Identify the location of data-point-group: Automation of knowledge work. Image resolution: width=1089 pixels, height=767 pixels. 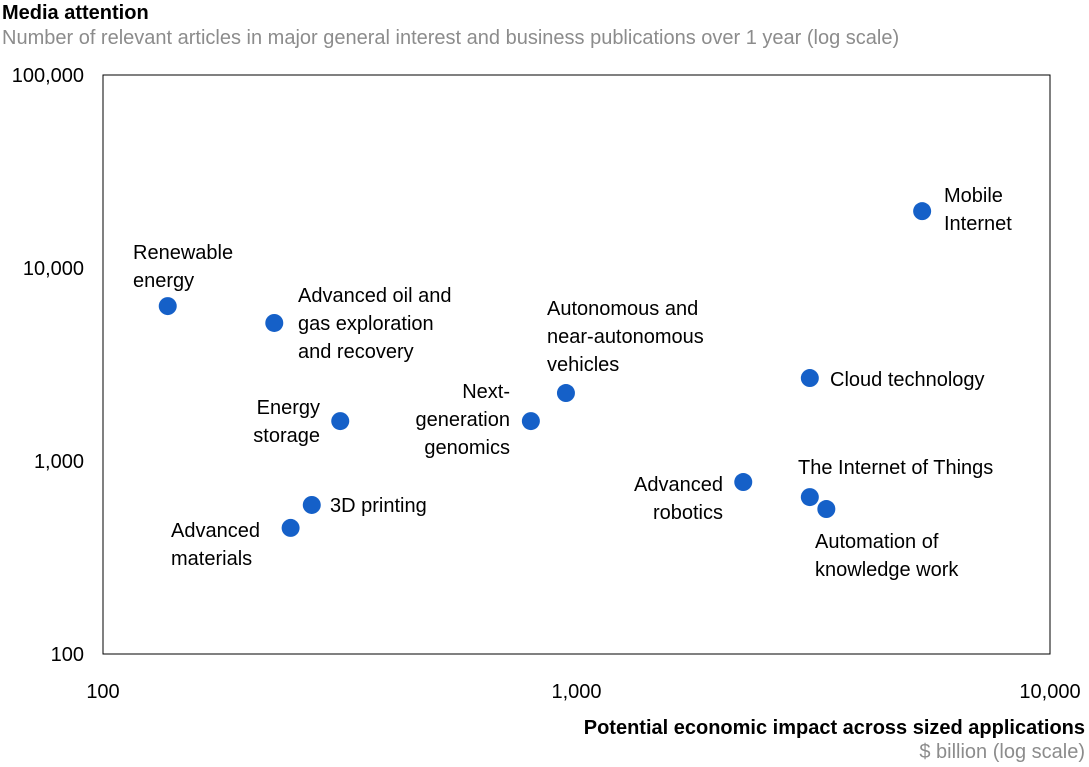
(887, 540).